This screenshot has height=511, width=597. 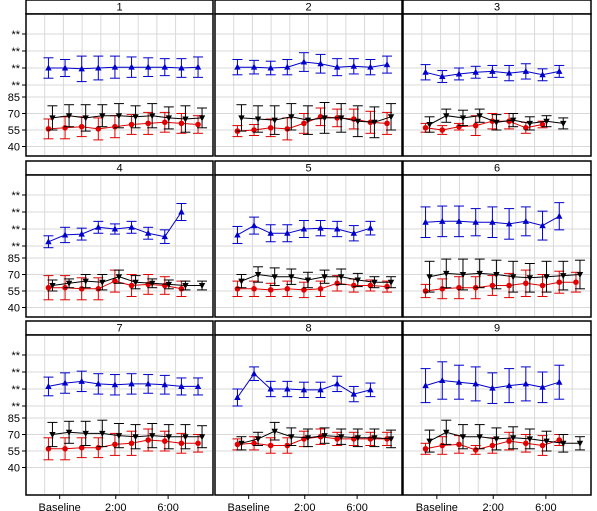 I want to click on y-tick-label: 55, so click(x=14, y=292).